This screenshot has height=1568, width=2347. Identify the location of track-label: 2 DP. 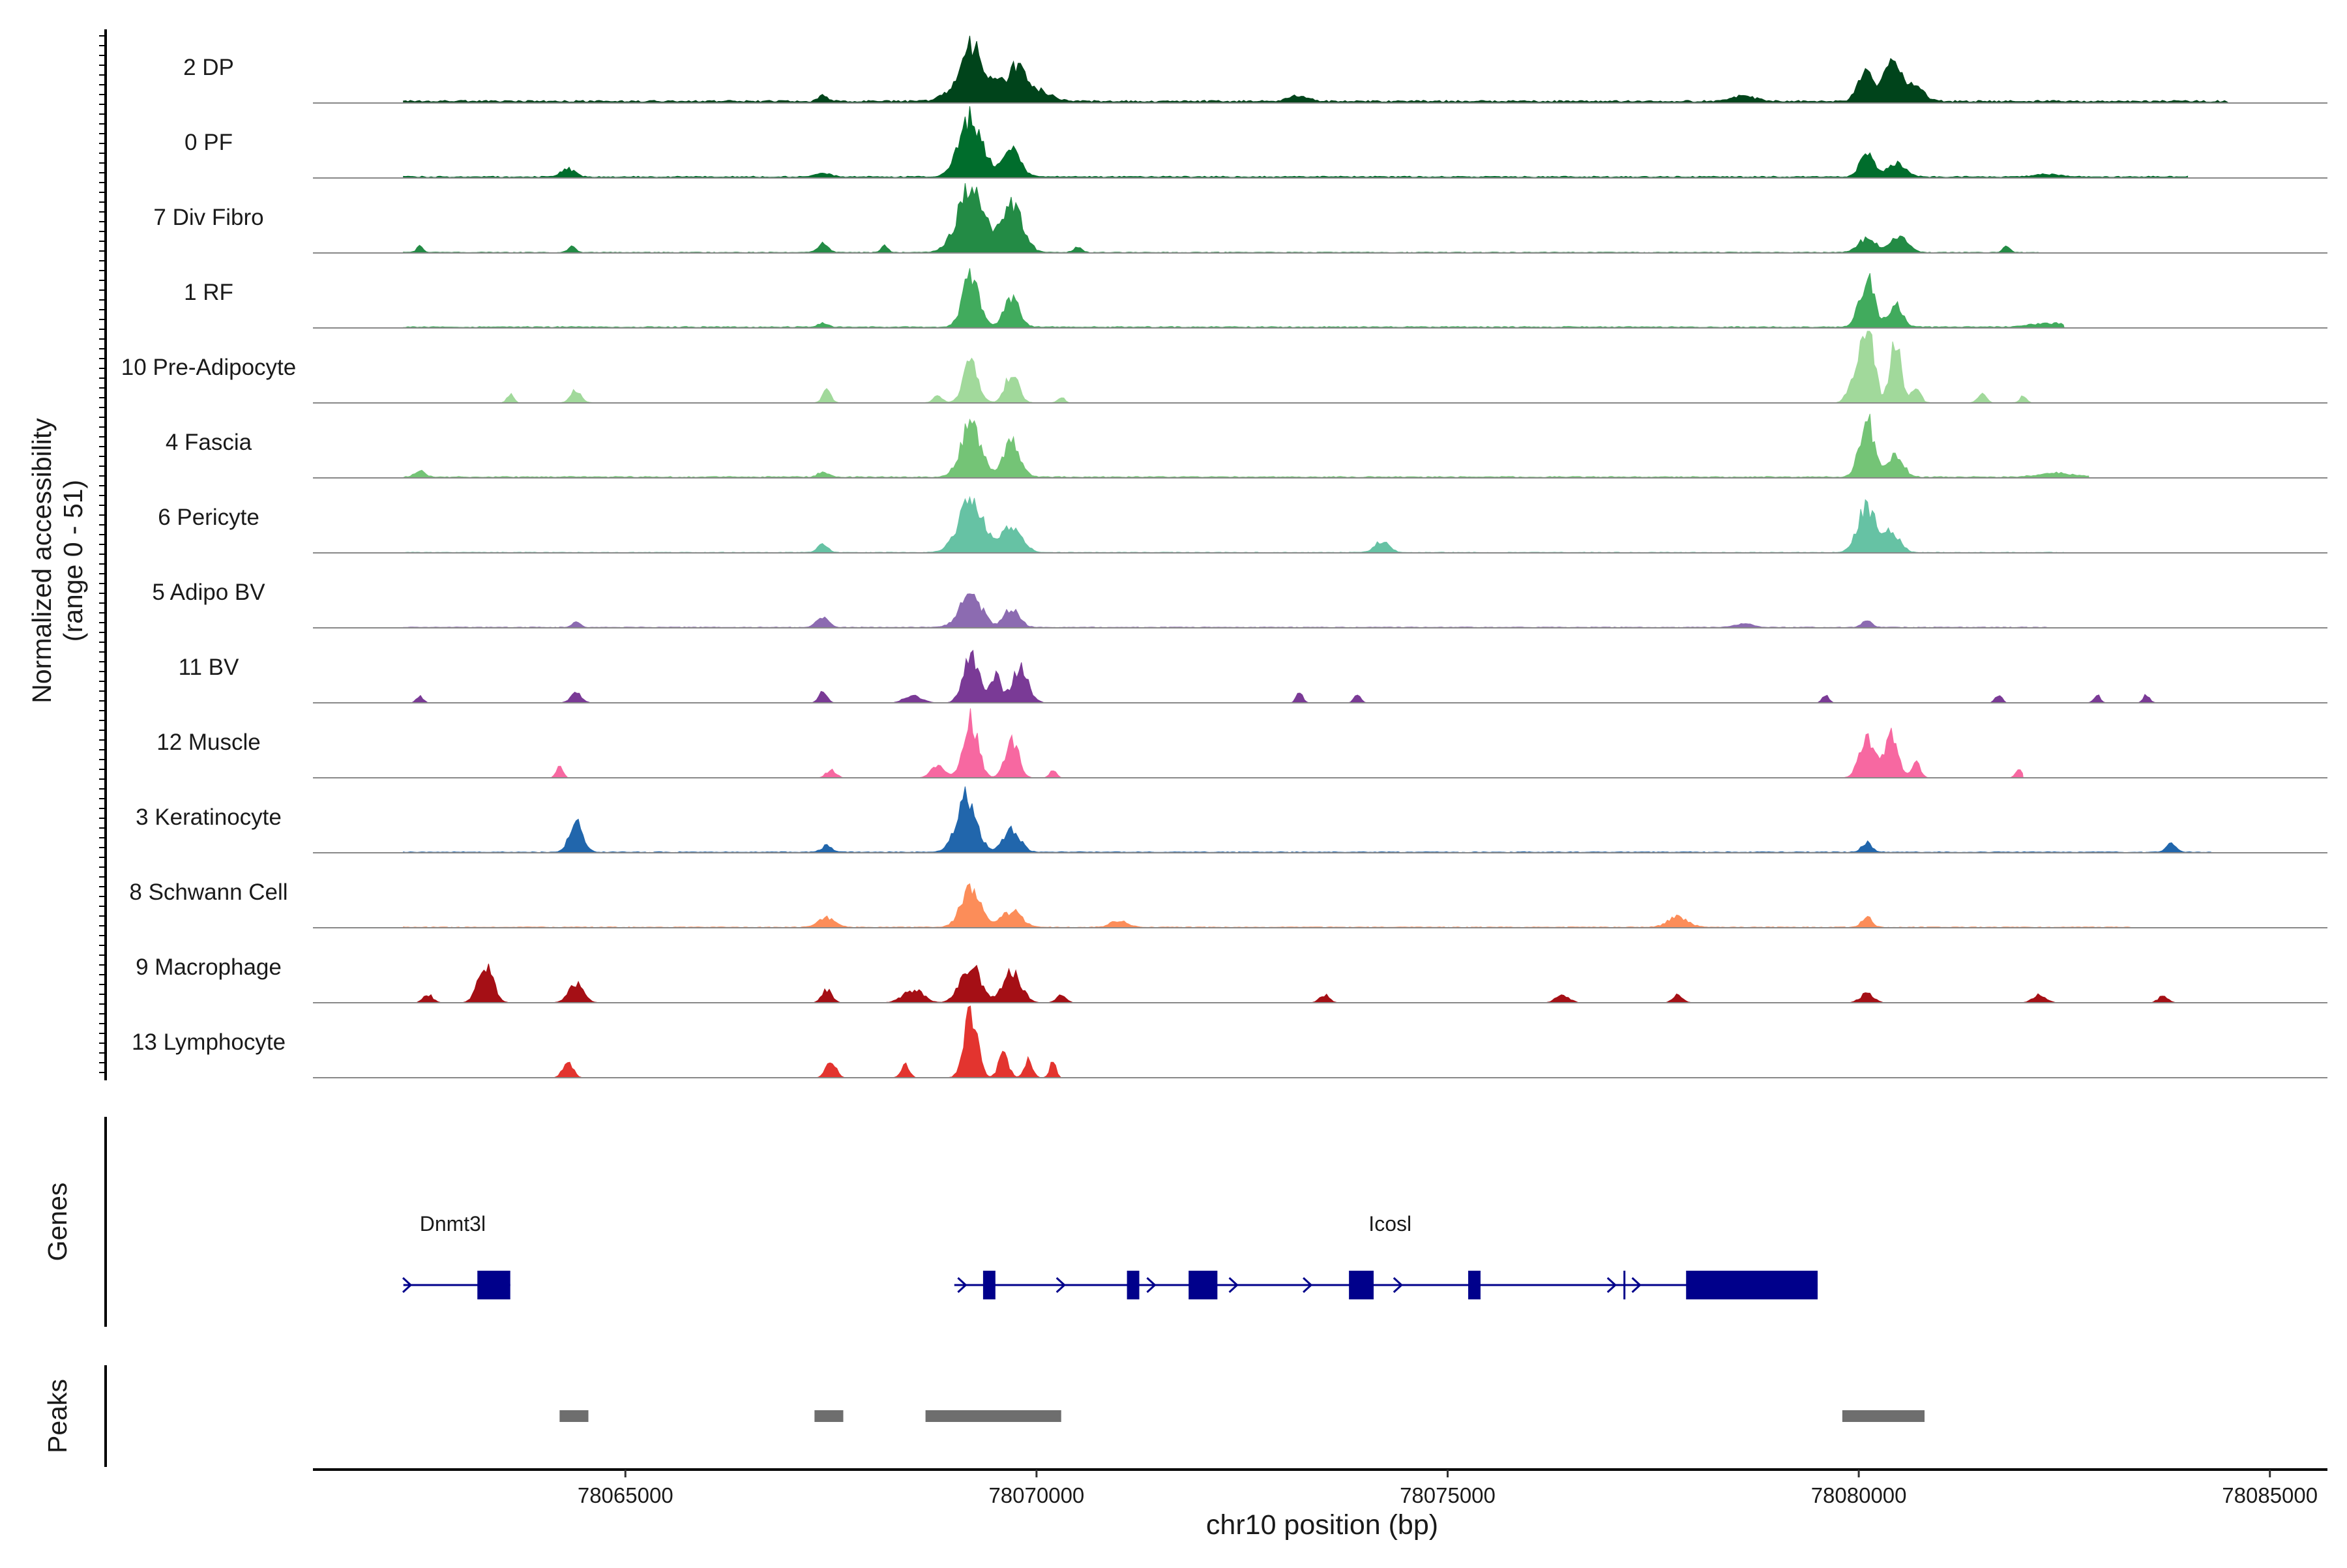
(208, 67).